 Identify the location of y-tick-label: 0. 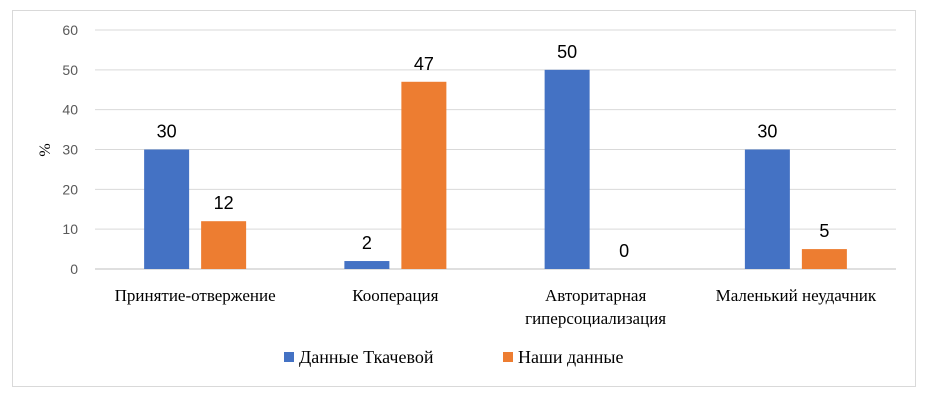
(74, 269).